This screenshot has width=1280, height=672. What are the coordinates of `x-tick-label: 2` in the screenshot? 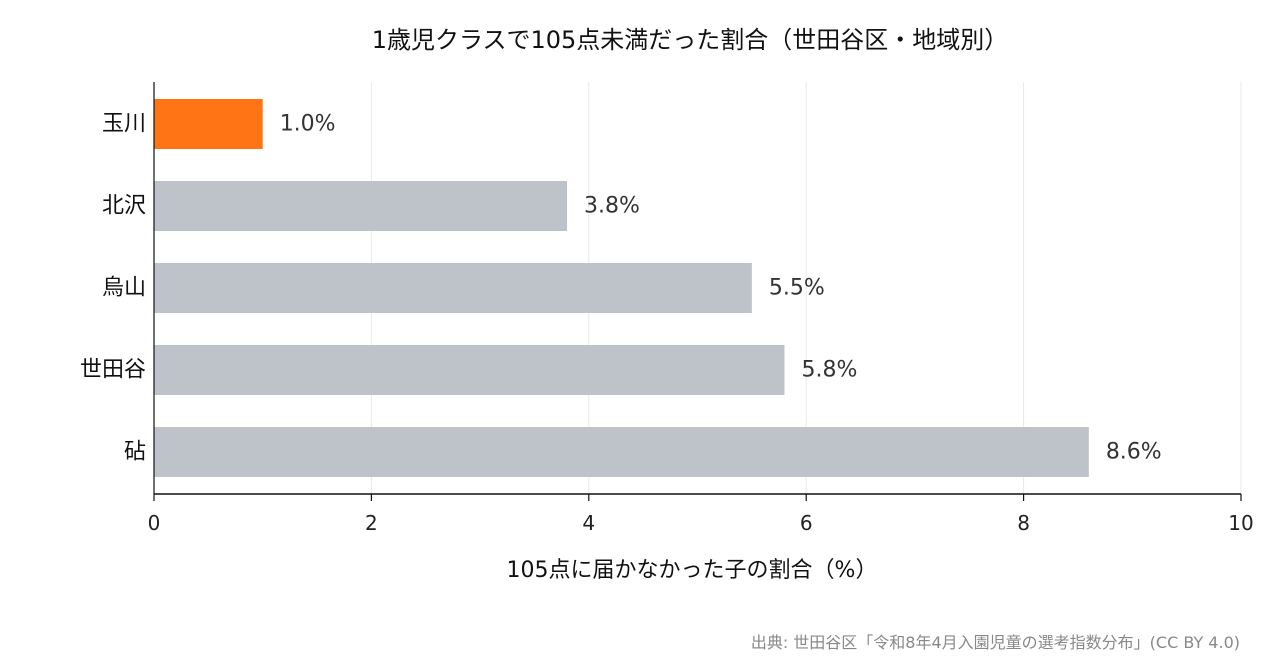 It's located at (371, 523).